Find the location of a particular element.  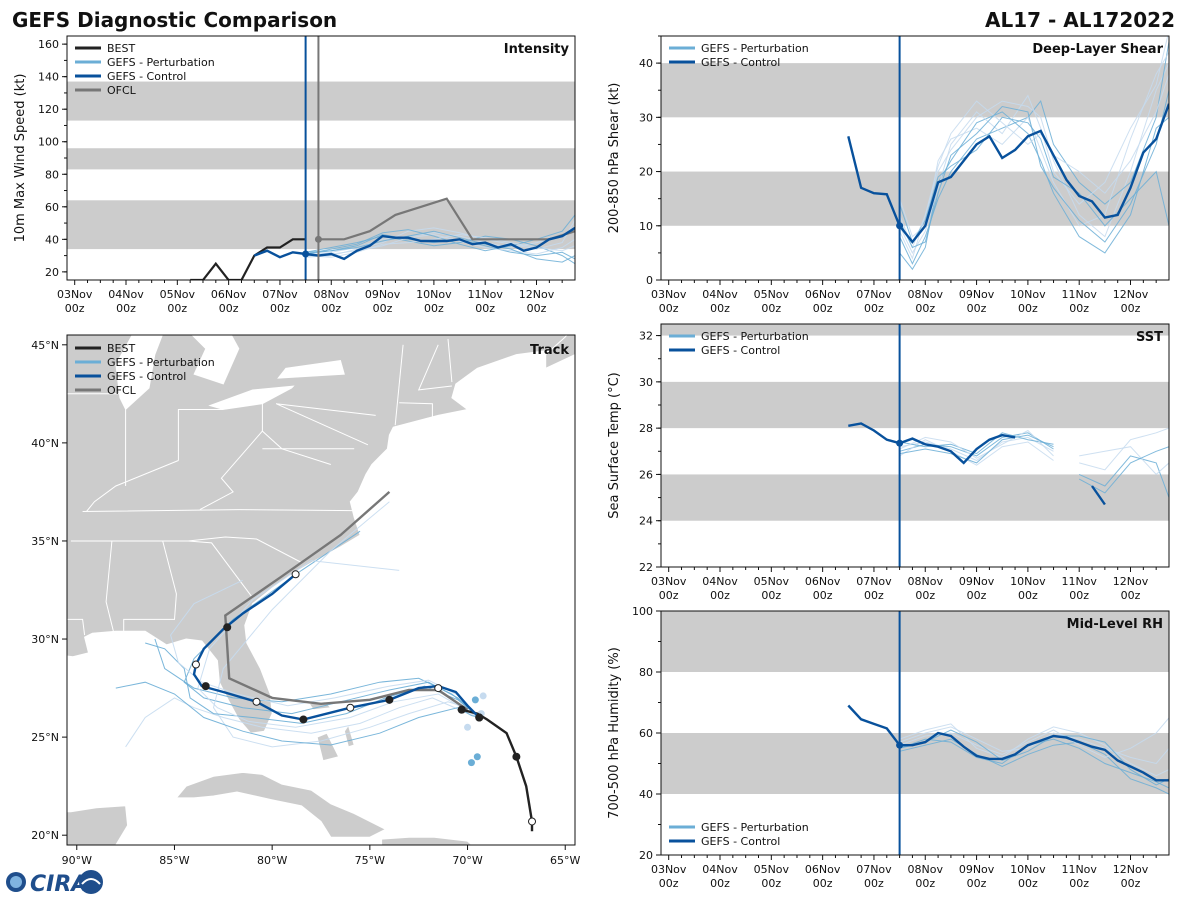

sst-xtick-day: 03Nov is located at coordinates (669, 581).